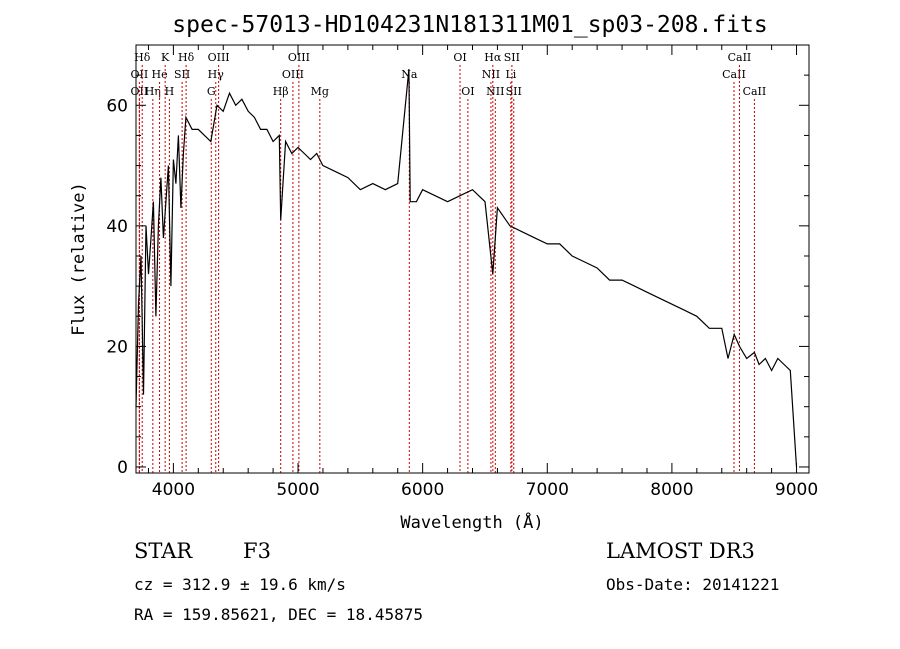 This screenshot has width=900, height=649. Describe the element at coordinates (165, 57) in the screenshot. I see `spectral-line-label: K` at that location.